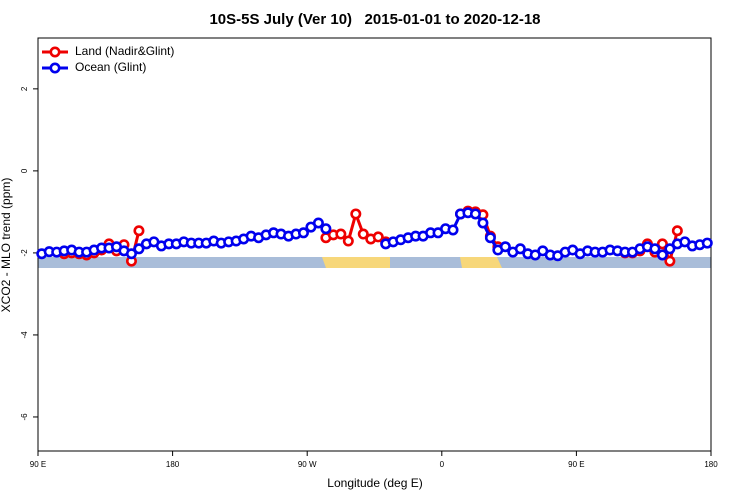 This screenshot has height=500, width=750. Describe the element at coordinates (24, 170) in the screenshot. I see `y-tick-label: 0` at that location.